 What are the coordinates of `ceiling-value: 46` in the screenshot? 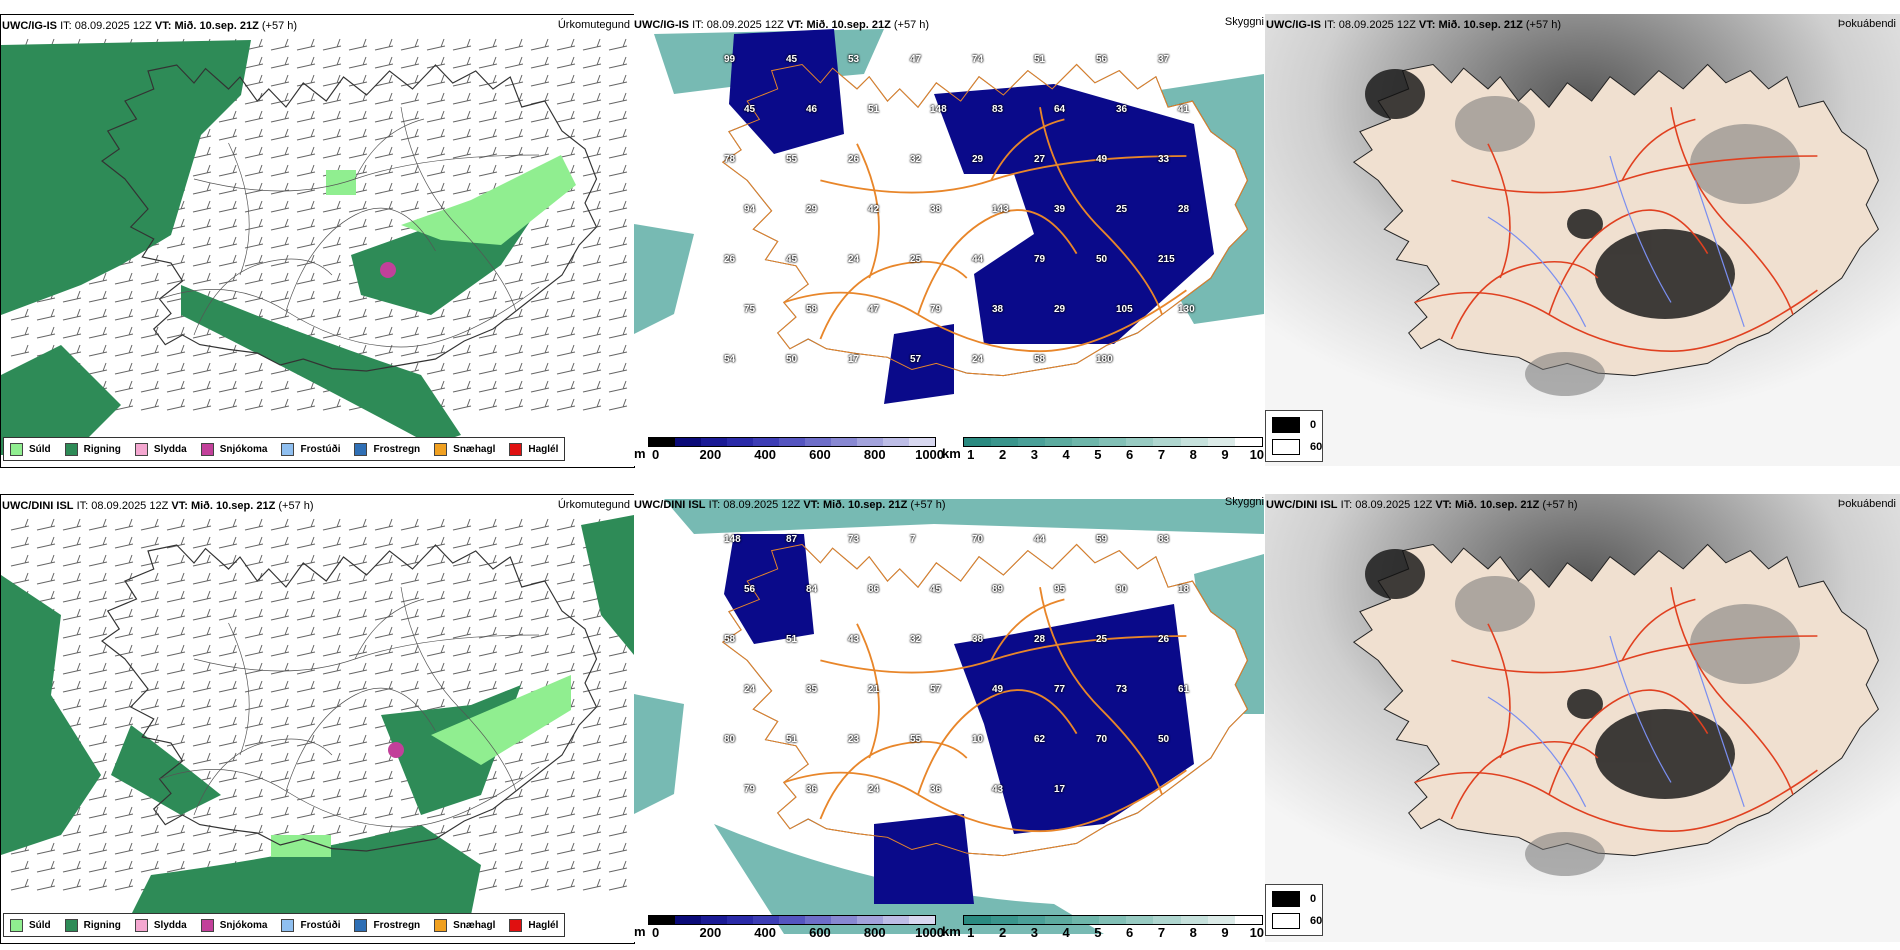 It's located at (812, 109).